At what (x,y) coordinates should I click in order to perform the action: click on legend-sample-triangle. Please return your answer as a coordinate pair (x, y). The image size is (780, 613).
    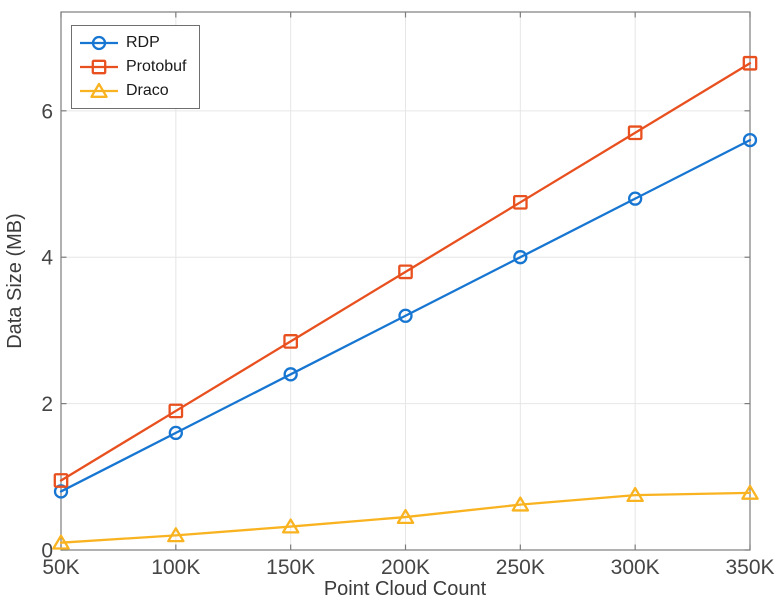
    Looking at the image, I should click on (99, 90).